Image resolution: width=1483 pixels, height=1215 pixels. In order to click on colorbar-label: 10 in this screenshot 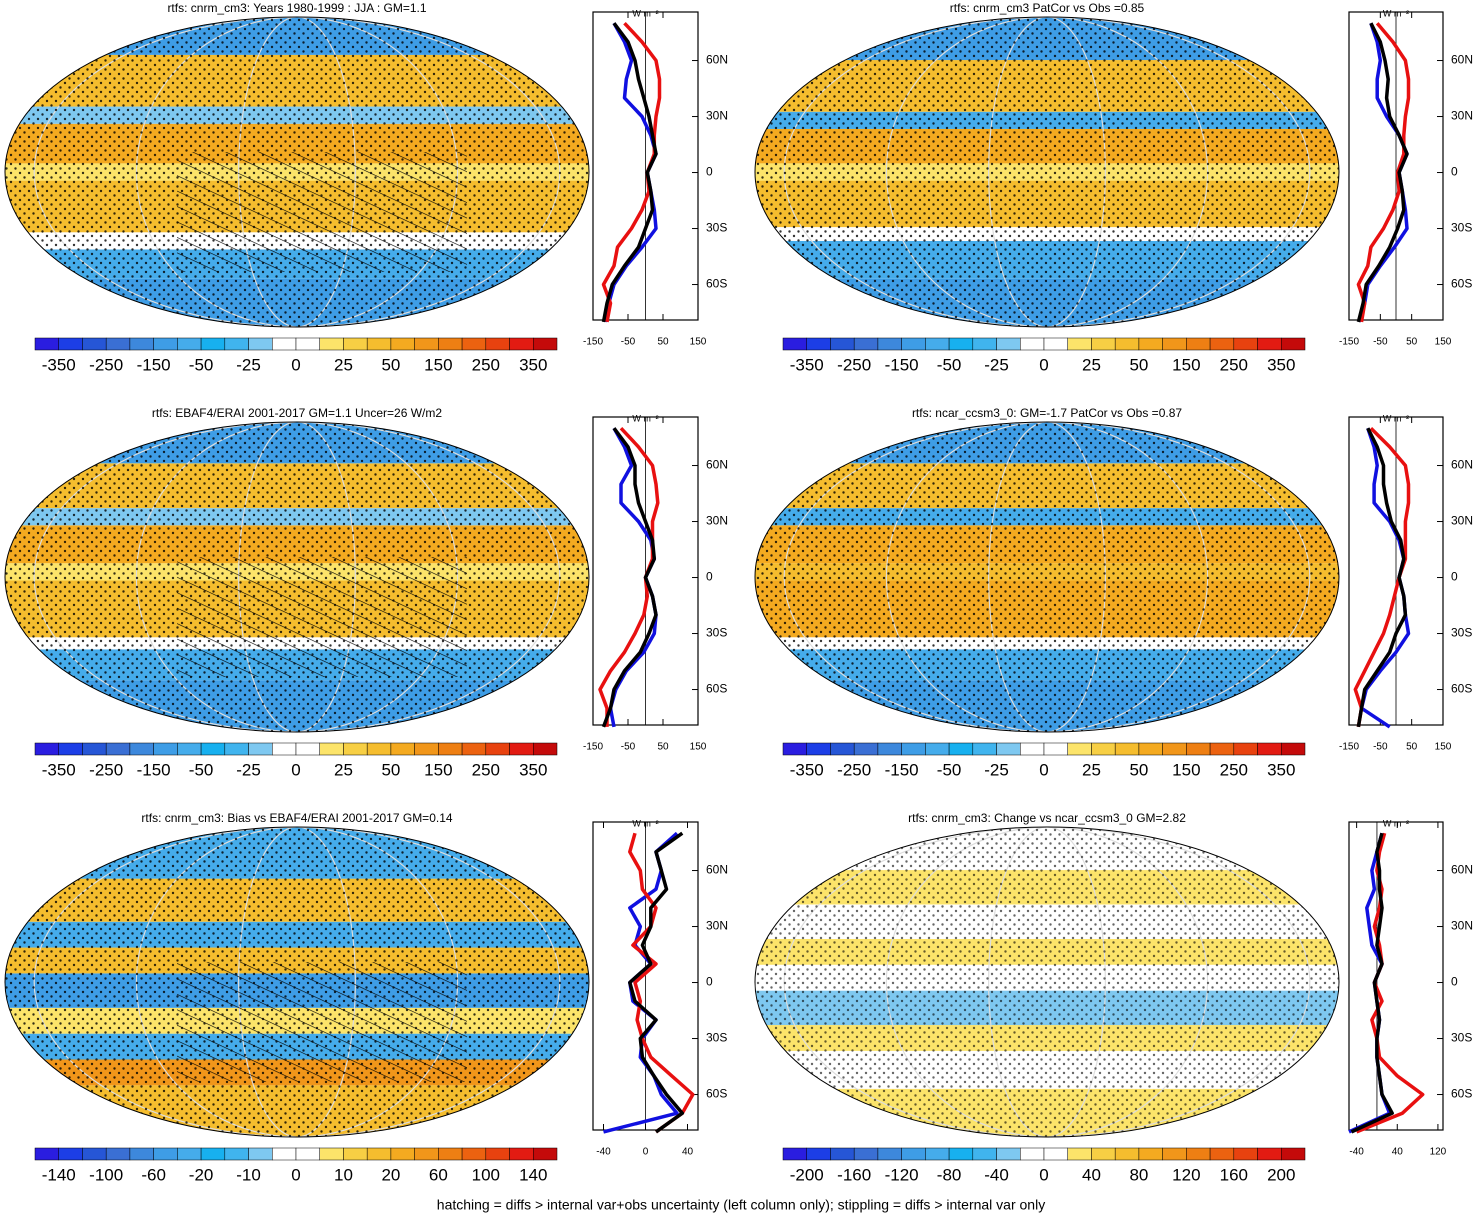, I will do `click(343, 1174)`.